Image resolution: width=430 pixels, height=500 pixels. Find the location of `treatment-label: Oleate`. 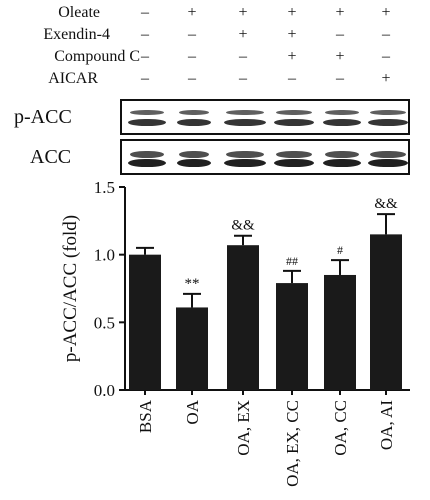

treatment-label: Oleate is located at coordinates (79, 12).